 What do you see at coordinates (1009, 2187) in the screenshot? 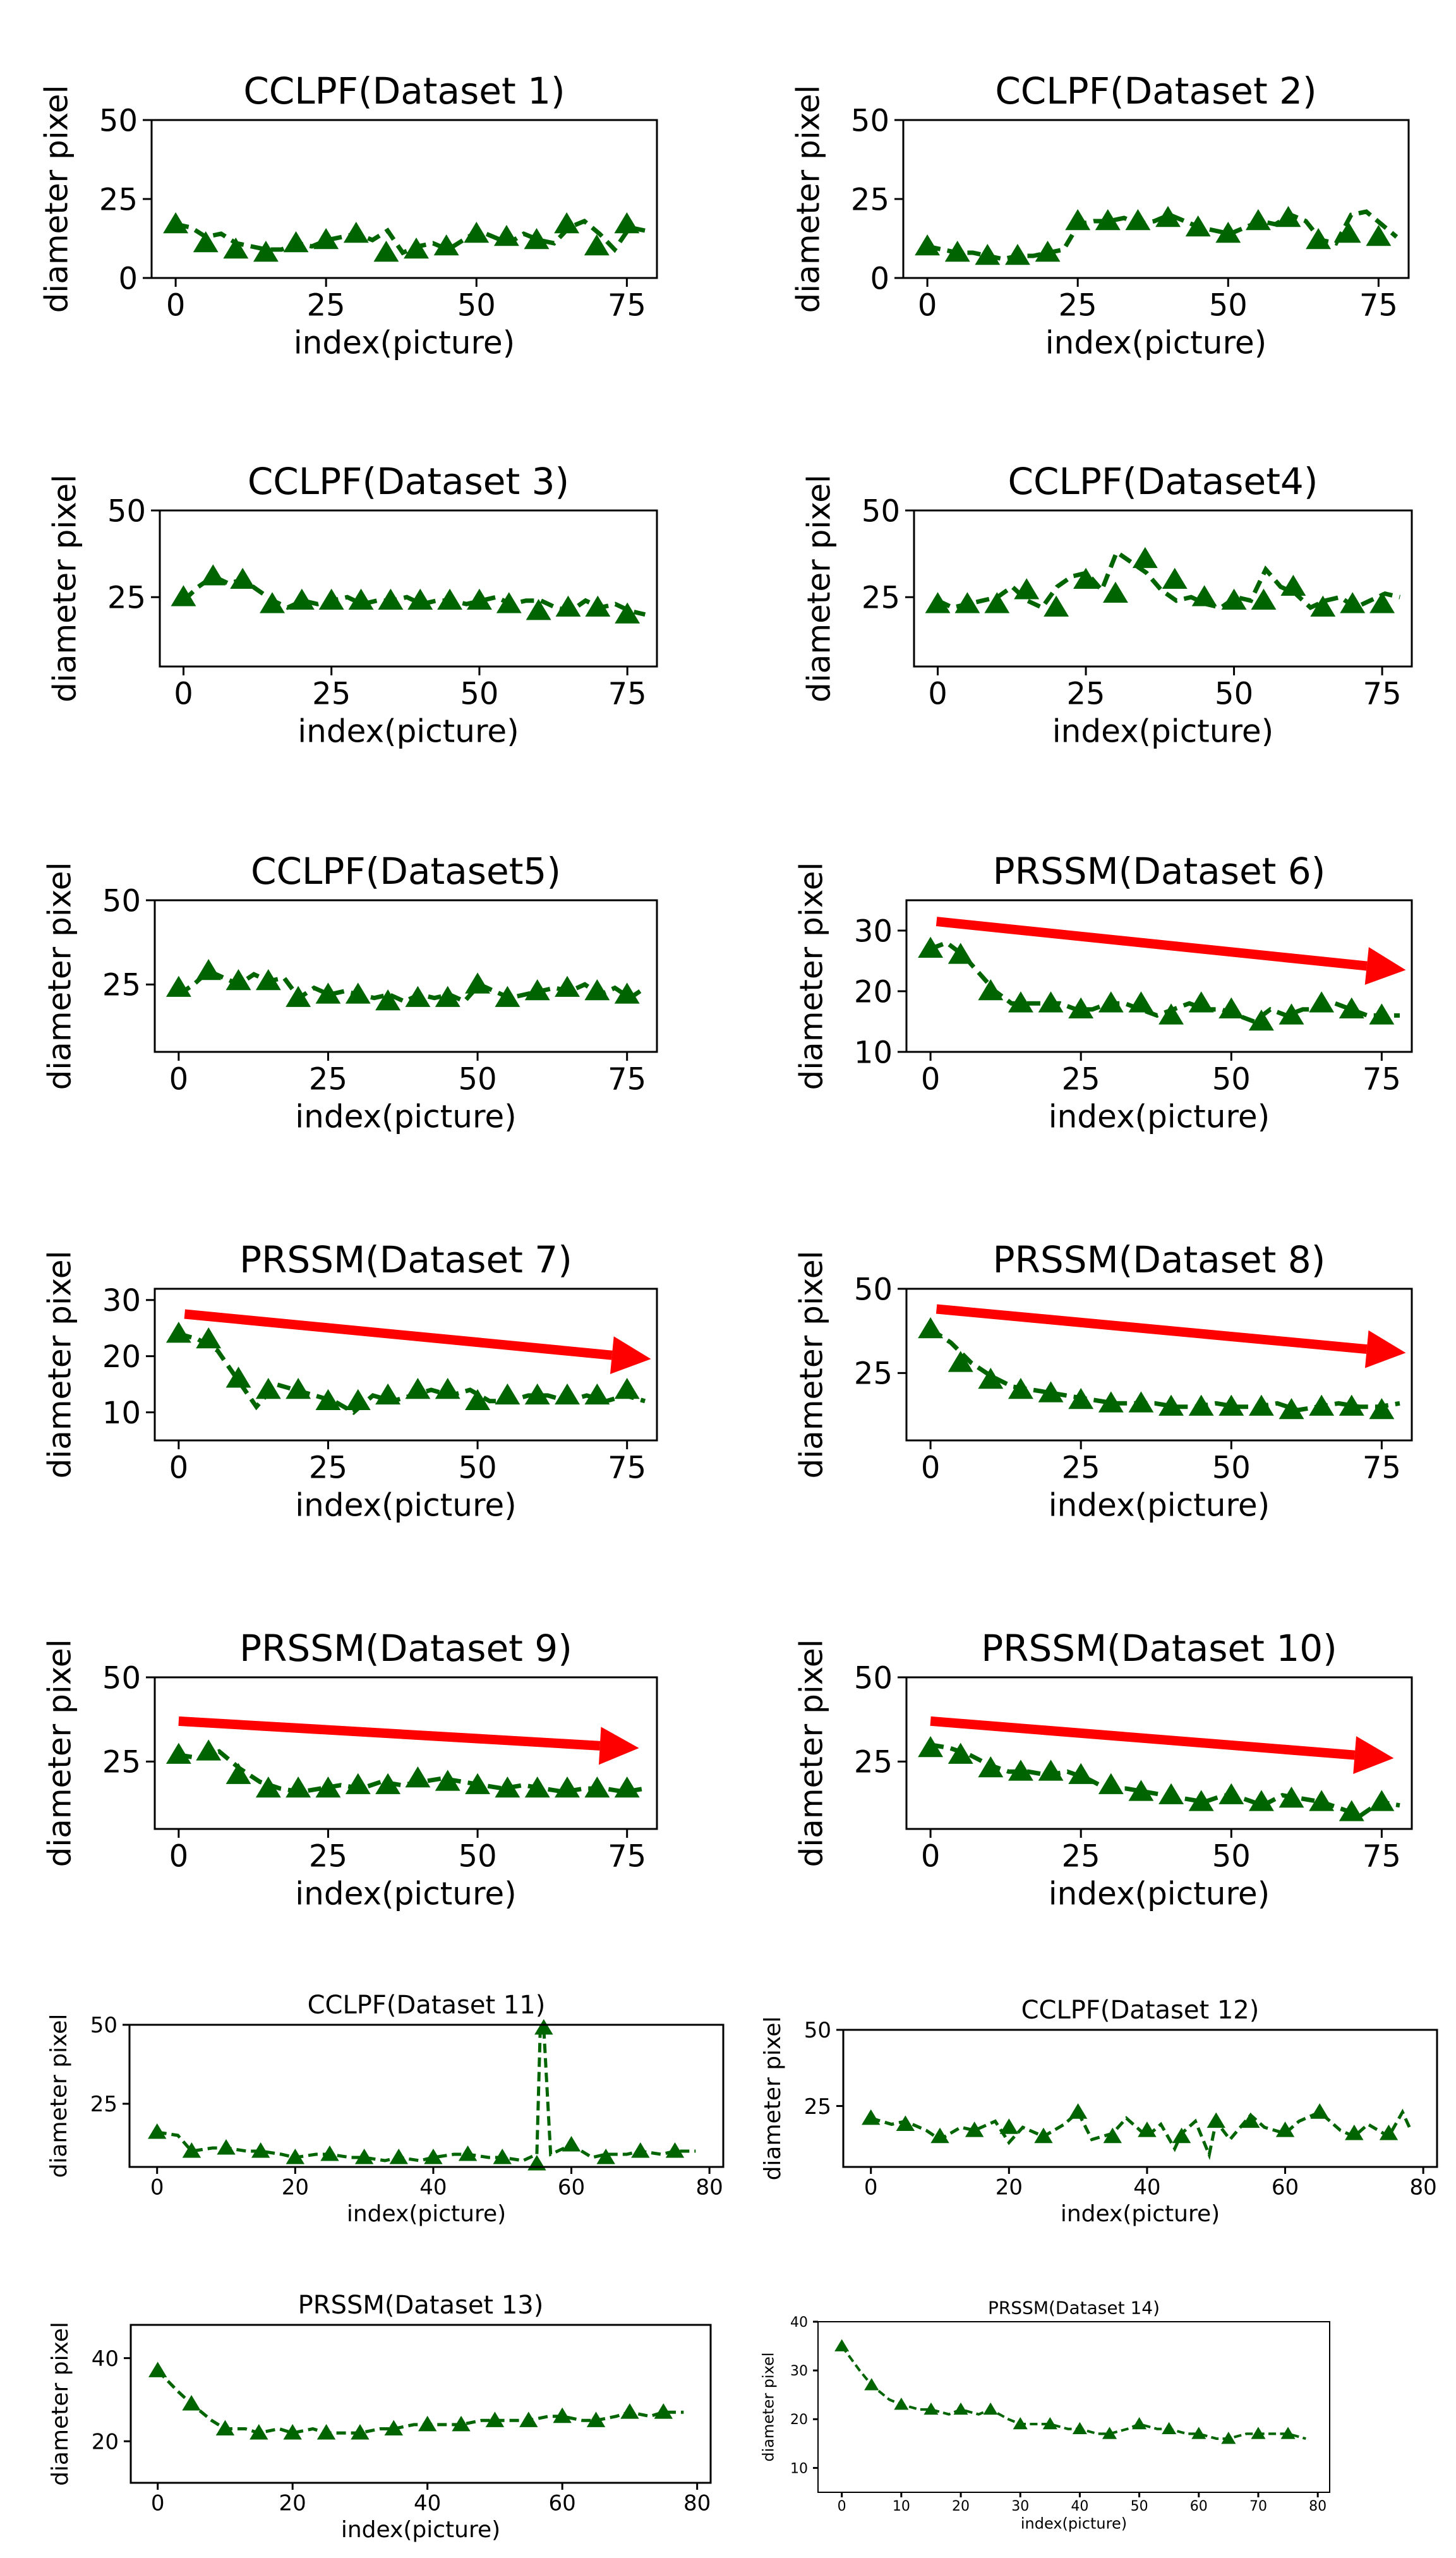
I see `x-tick-label: 20` at bounding box center [1009, 2187].